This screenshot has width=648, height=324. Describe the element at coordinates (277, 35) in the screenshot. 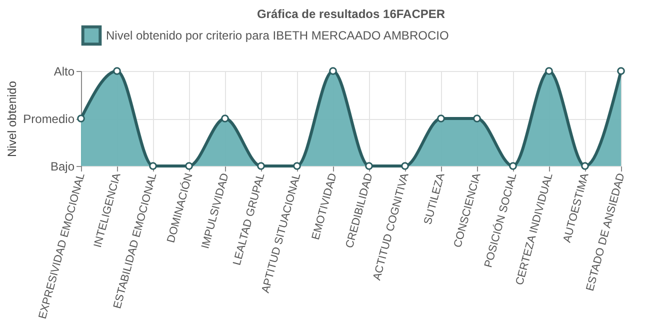

I see `legend-label: Nivel obtenido por criterio para IBETH MERCAADO AMBROCIO` at that location.